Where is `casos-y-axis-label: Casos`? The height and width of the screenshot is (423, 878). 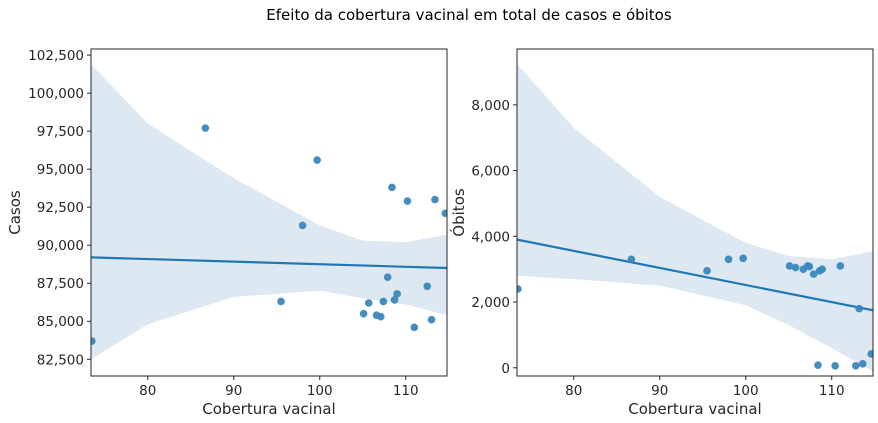
casos-y-axis-label: Casos is located at coordinates (15, 212).